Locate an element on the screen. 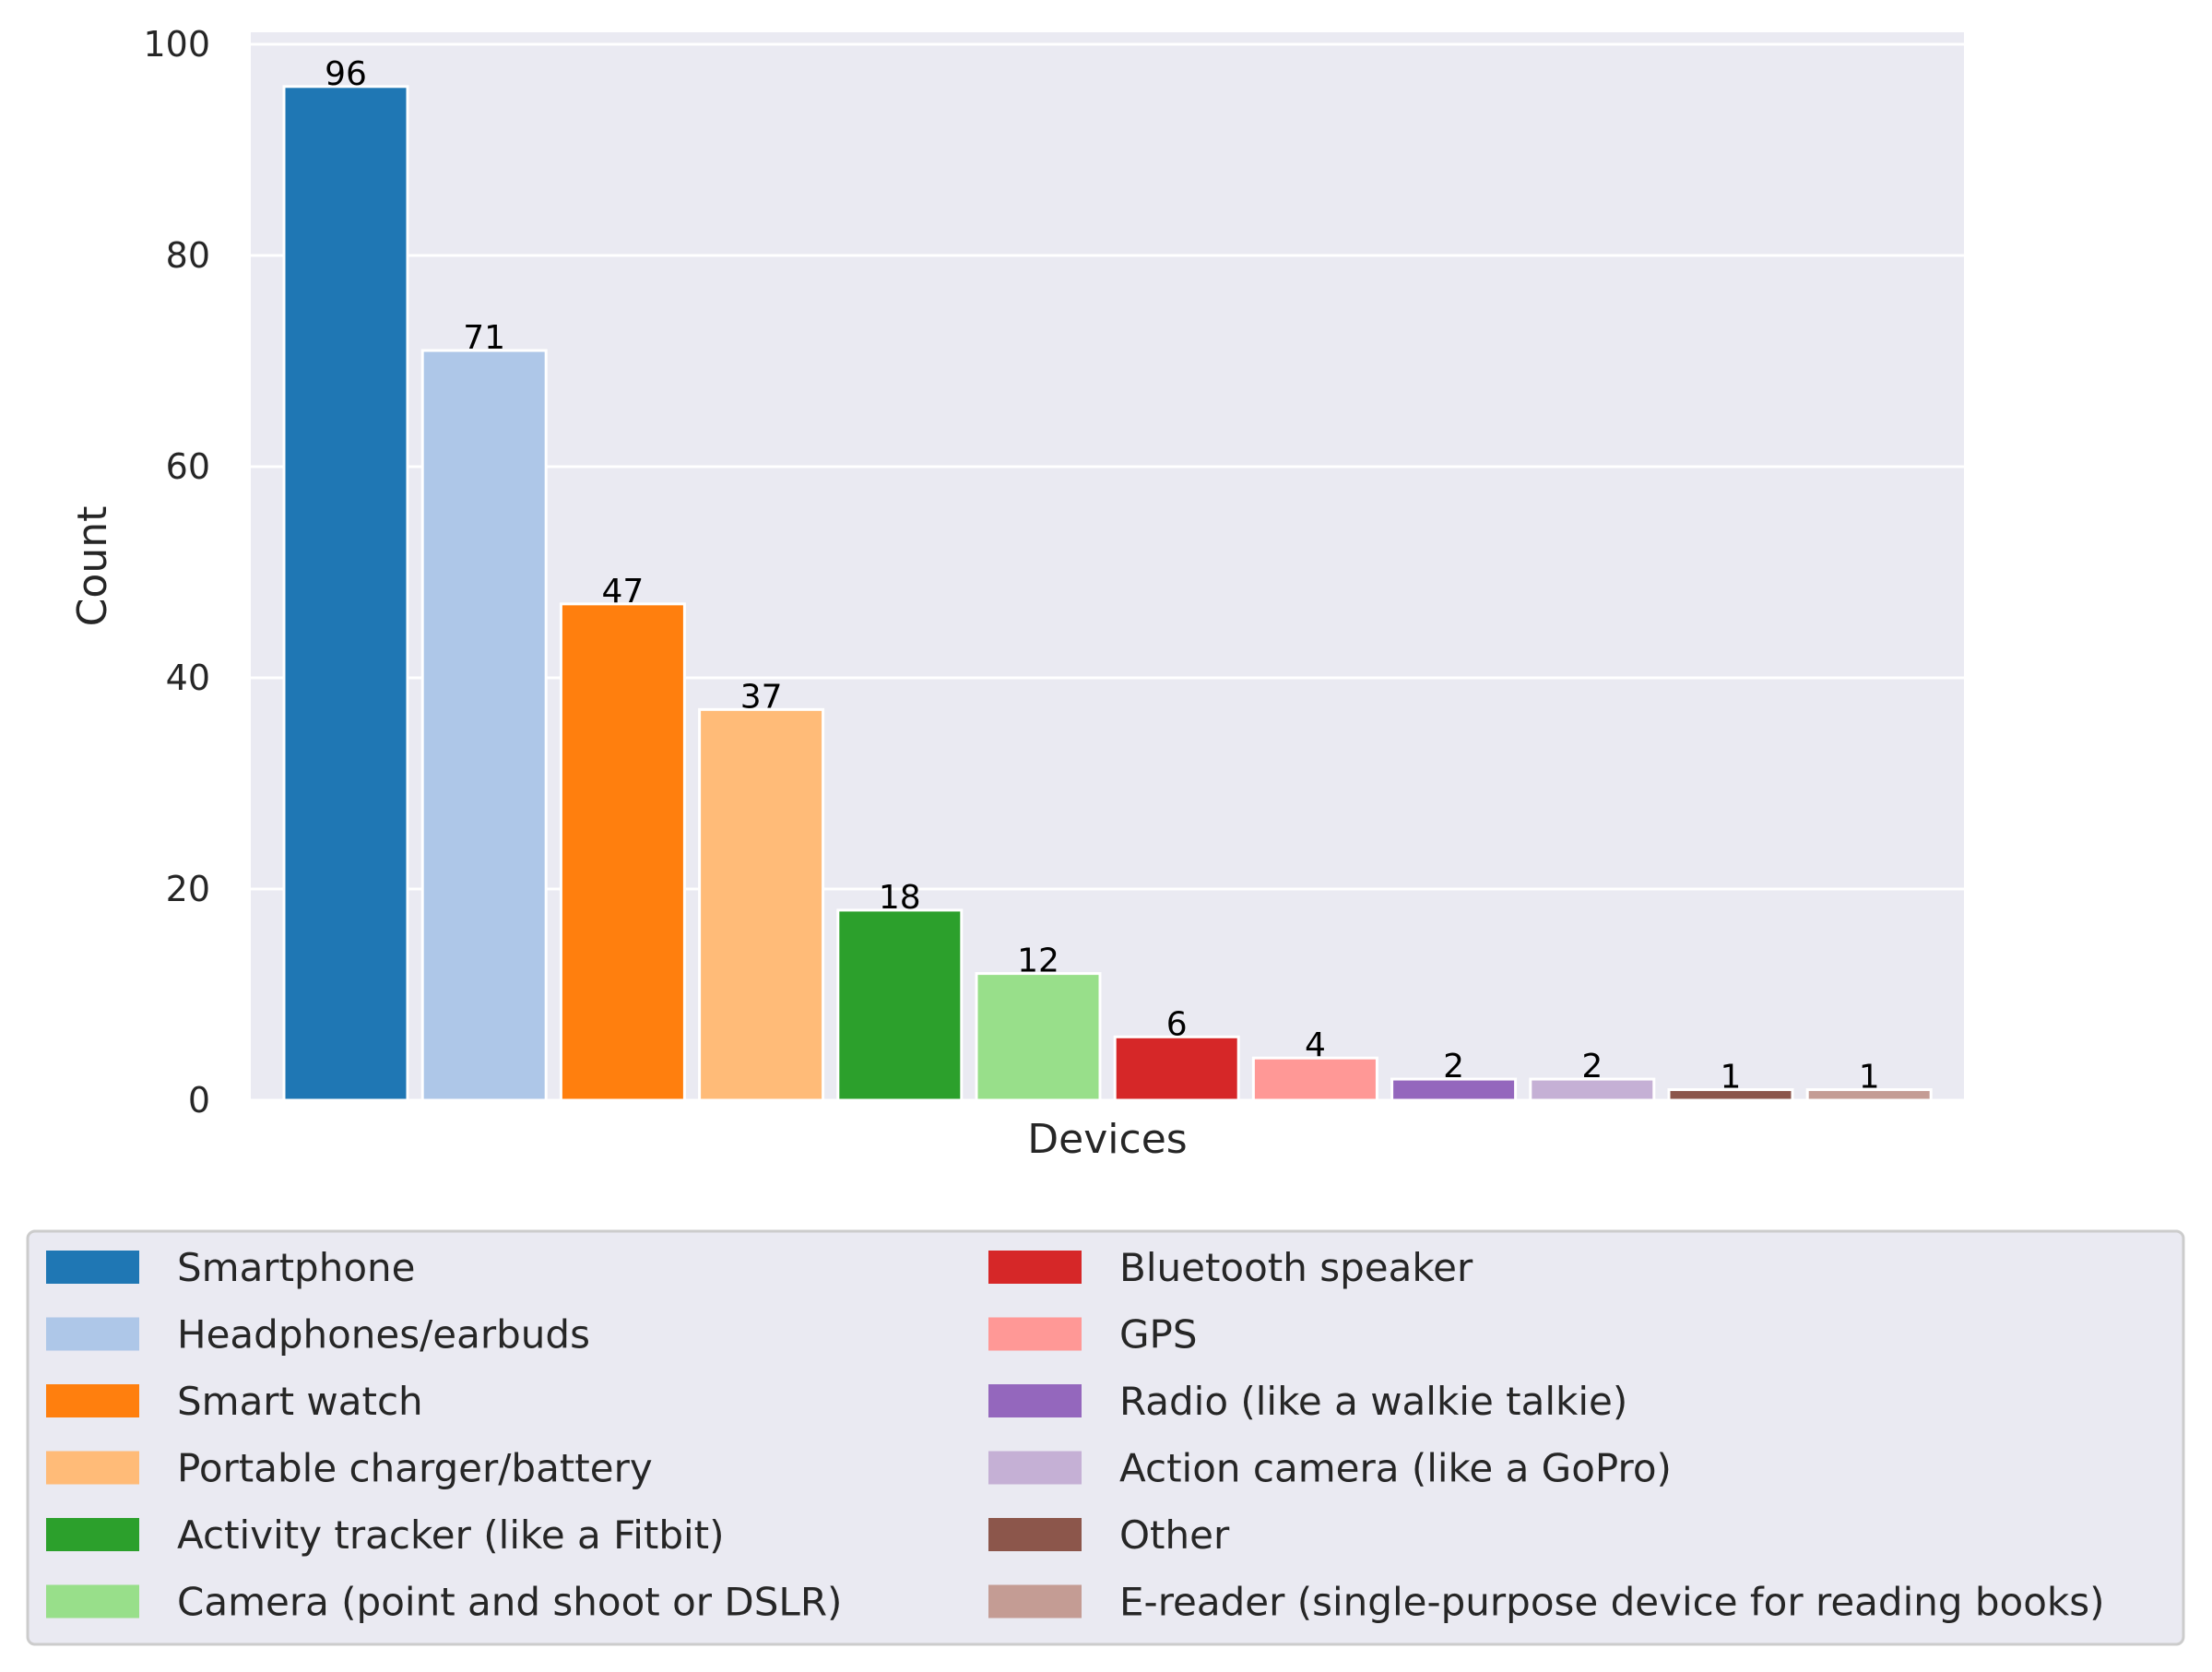  legend-item: Action camera (like a GoPro) is located at coordinates (1330, 1468).